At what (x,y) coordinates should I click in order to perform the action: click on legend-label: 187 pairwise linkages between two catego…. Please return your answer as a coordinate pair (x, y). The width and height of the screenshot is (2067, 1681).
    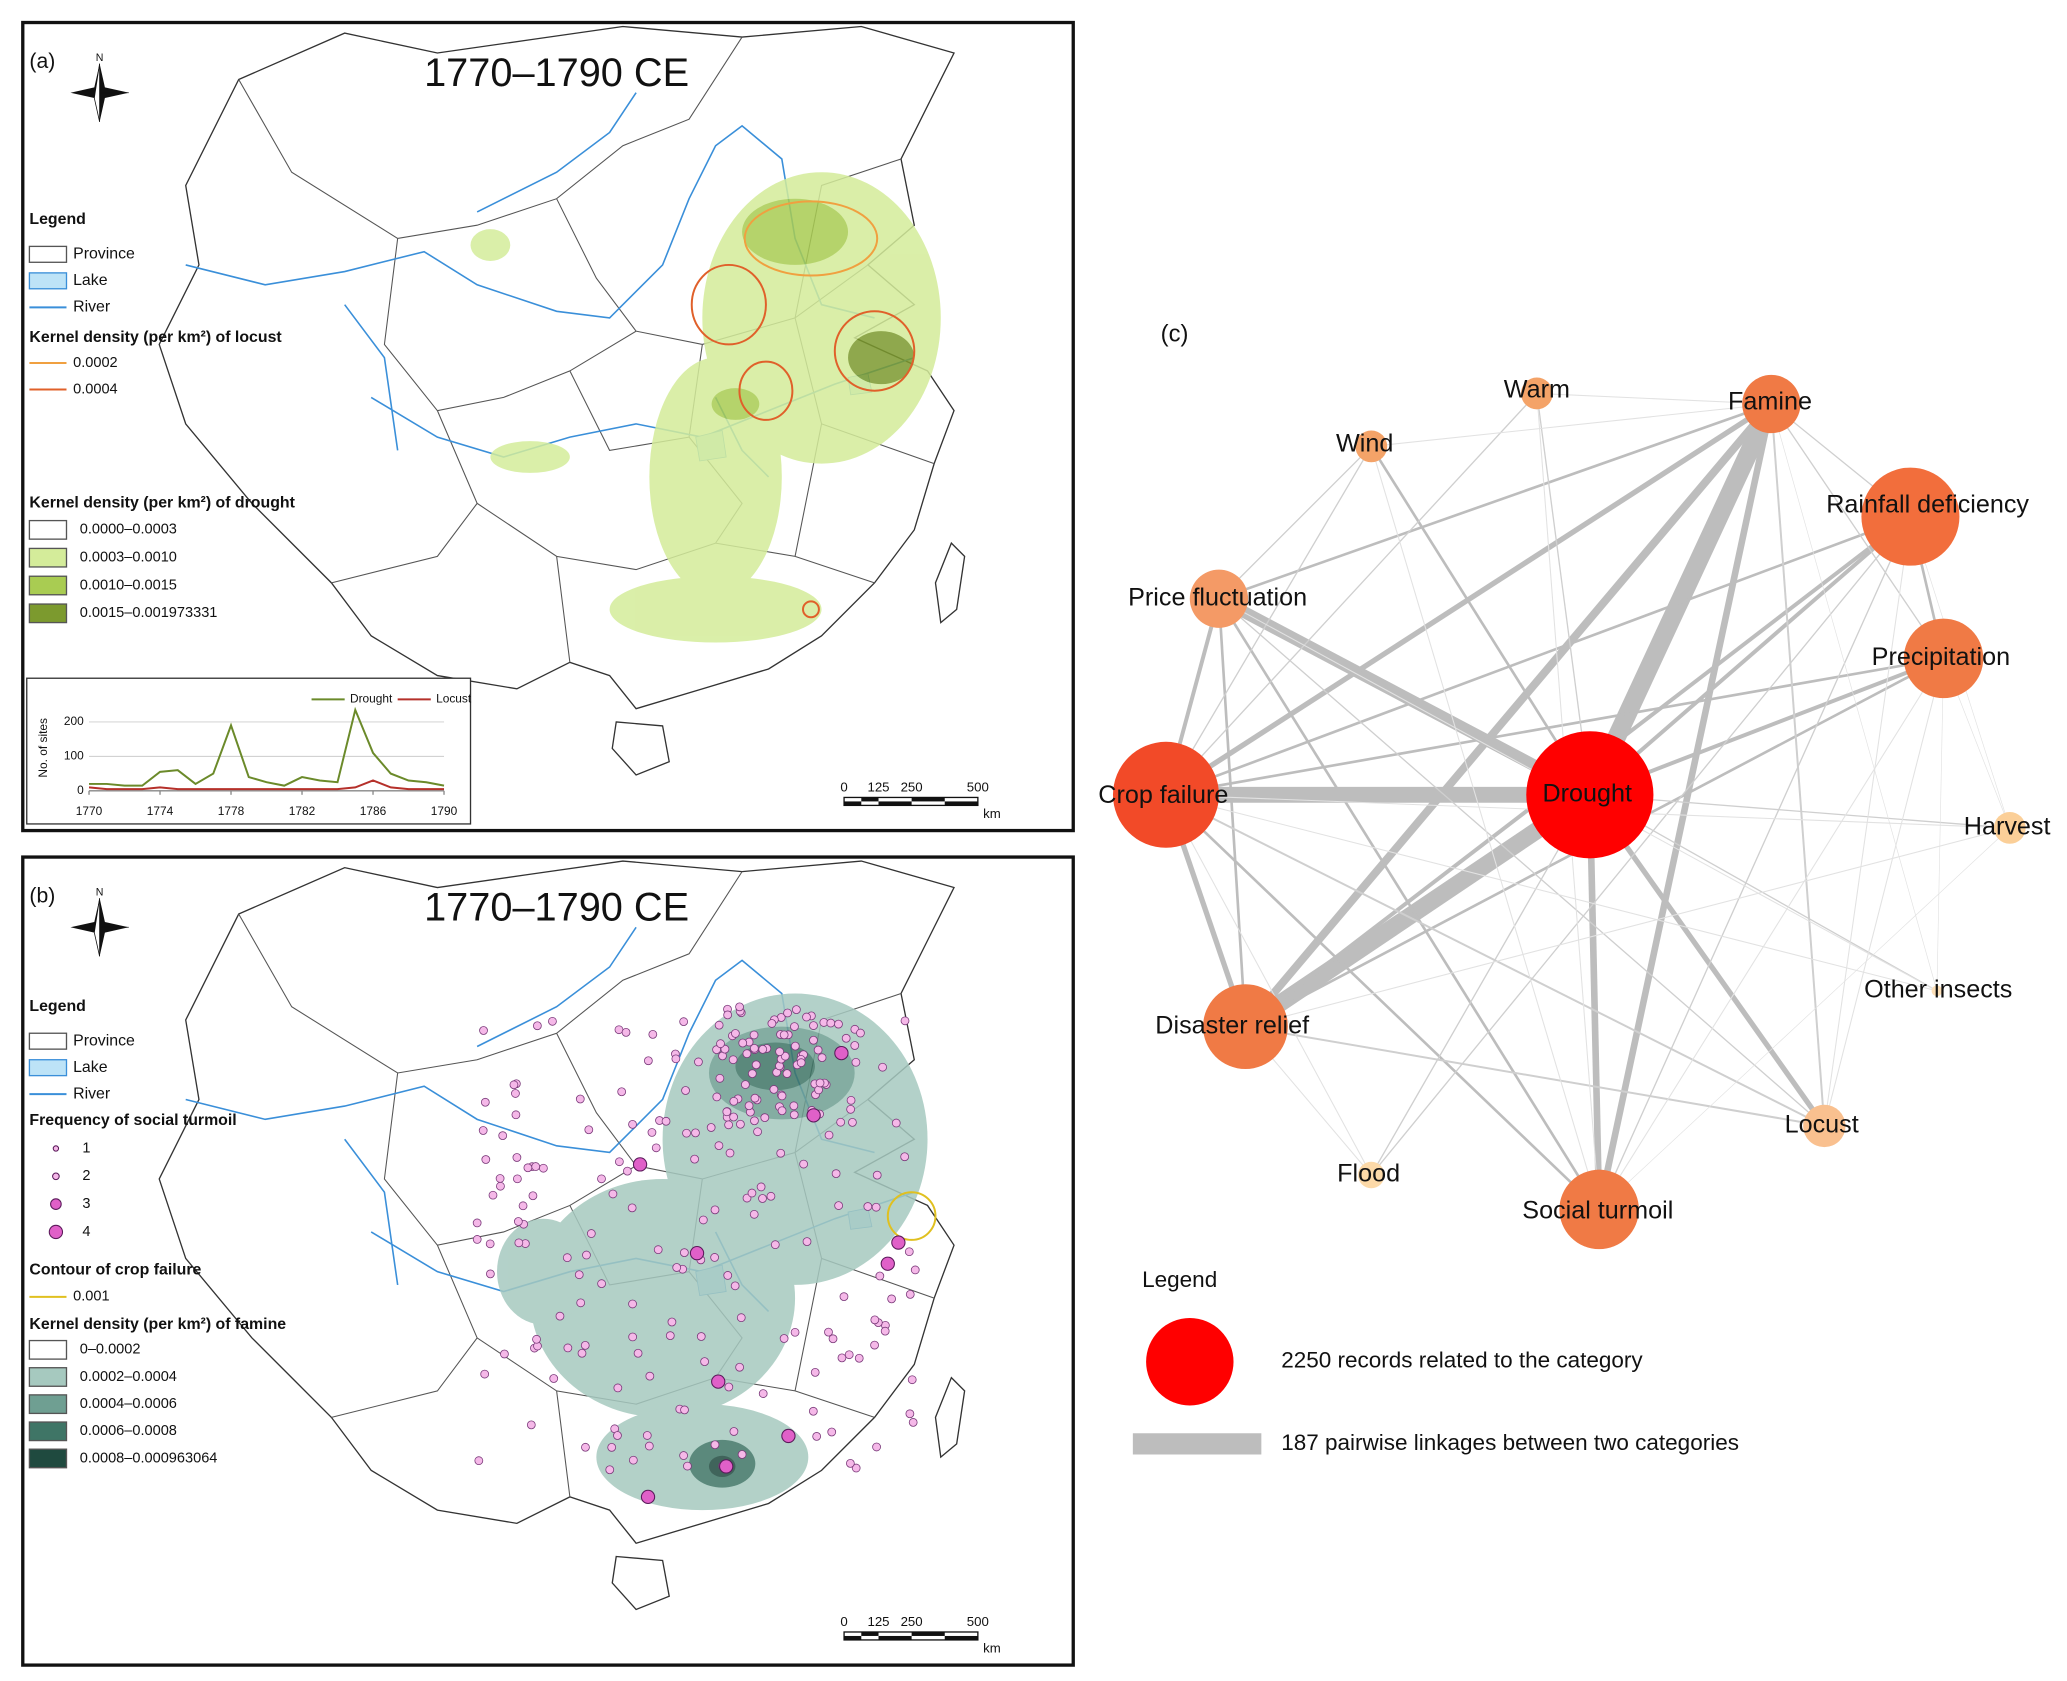
    Looking at the image, I should click on (1510, 1442).